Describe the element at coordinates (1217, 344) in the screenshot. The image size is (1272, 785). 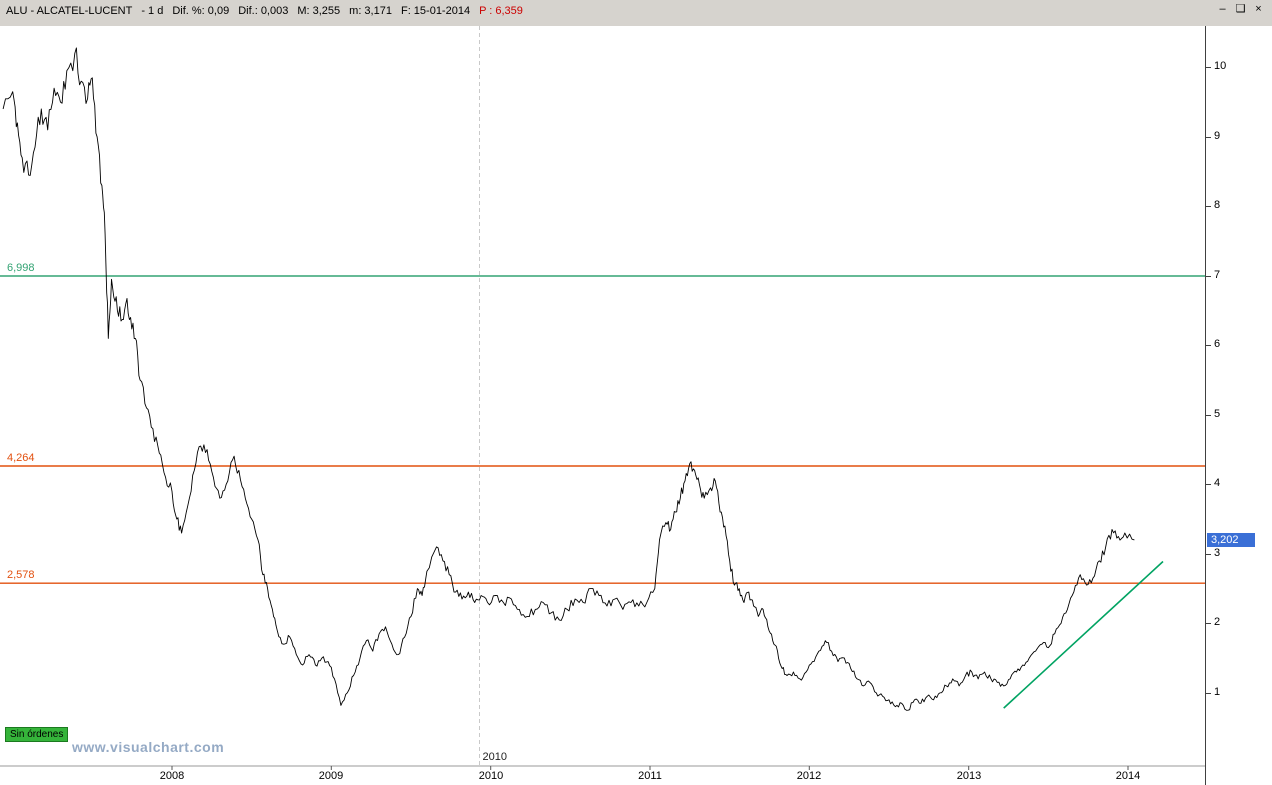
I see `price-label-6: 6` at that location.